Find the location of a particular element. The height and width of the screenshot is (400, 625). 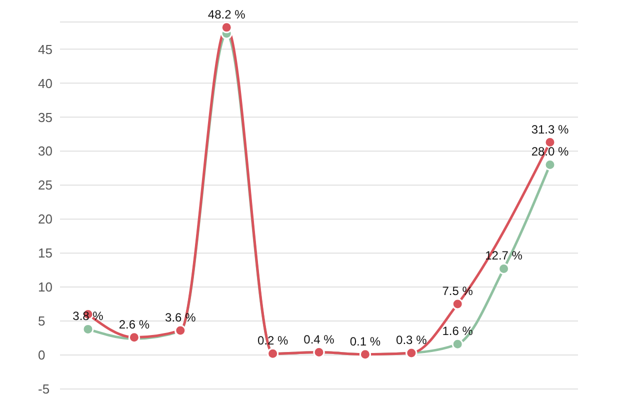

data-label: 0.3 % is located at coordinates (412, 339).